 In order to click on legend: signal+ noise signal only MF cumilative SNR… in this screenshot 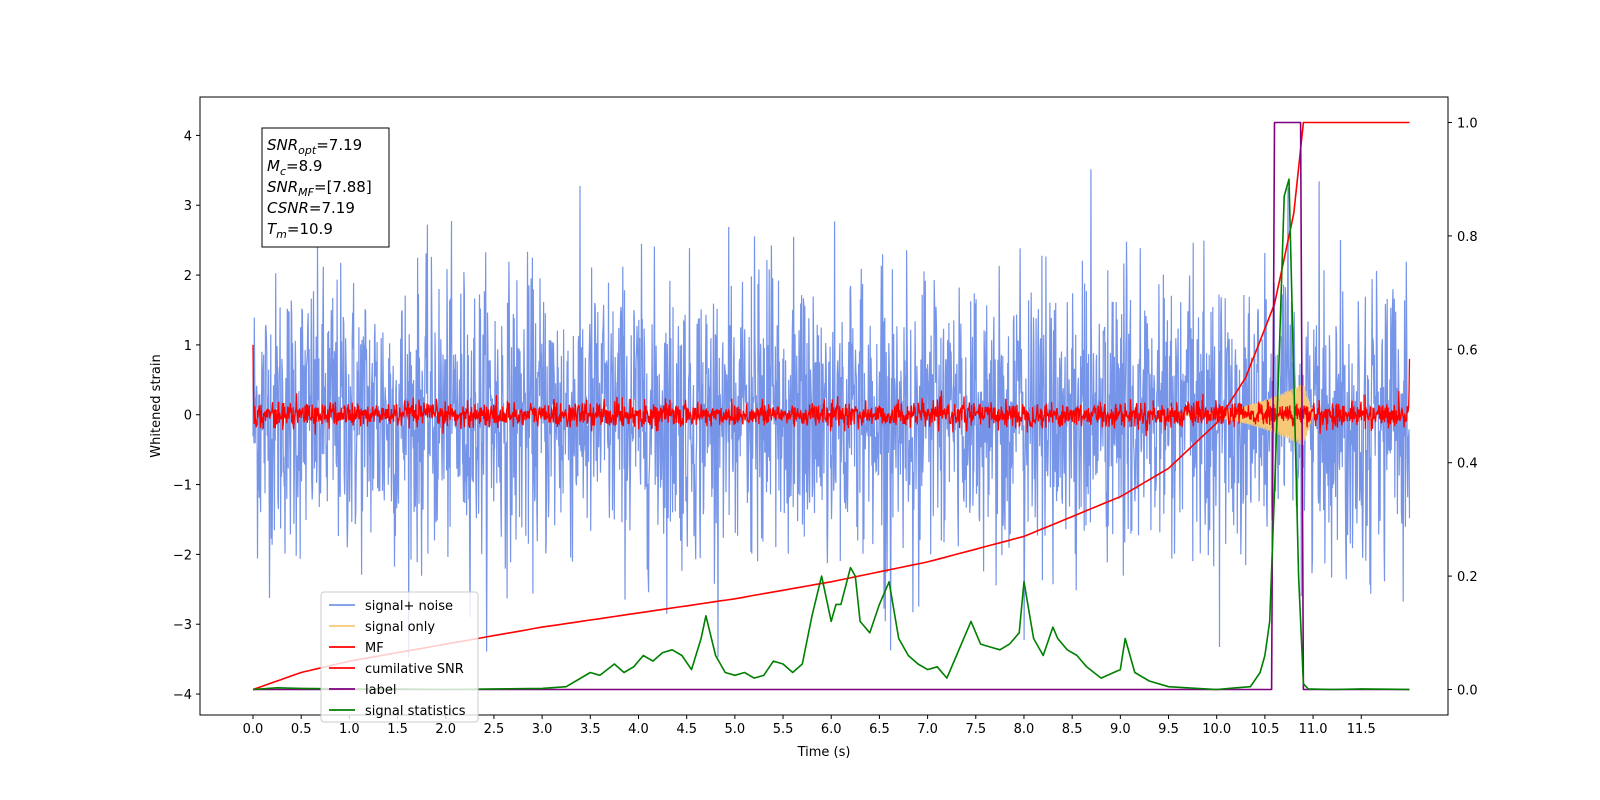, I will do `click(399, 657)`.